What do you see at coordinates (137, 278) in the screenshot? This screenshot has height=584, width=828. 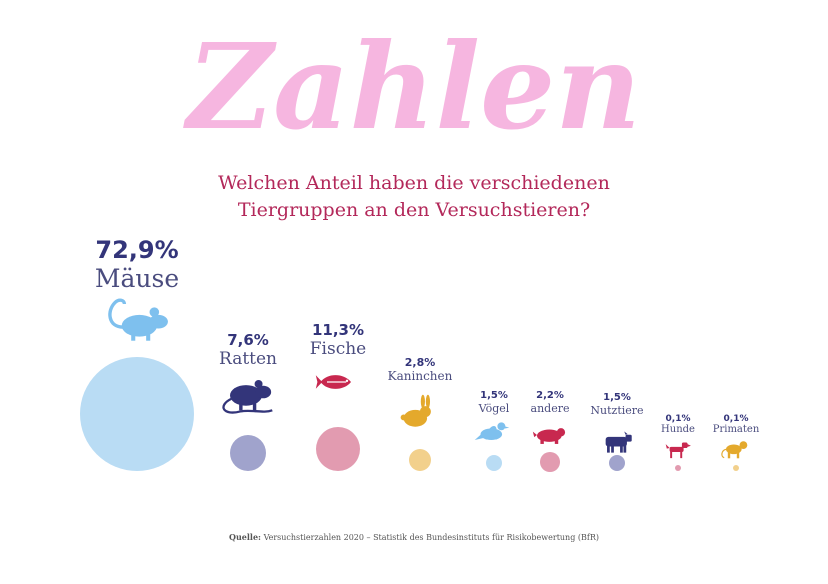 I see `category-label-0: Mäuse` at bounding box center [137, 278].